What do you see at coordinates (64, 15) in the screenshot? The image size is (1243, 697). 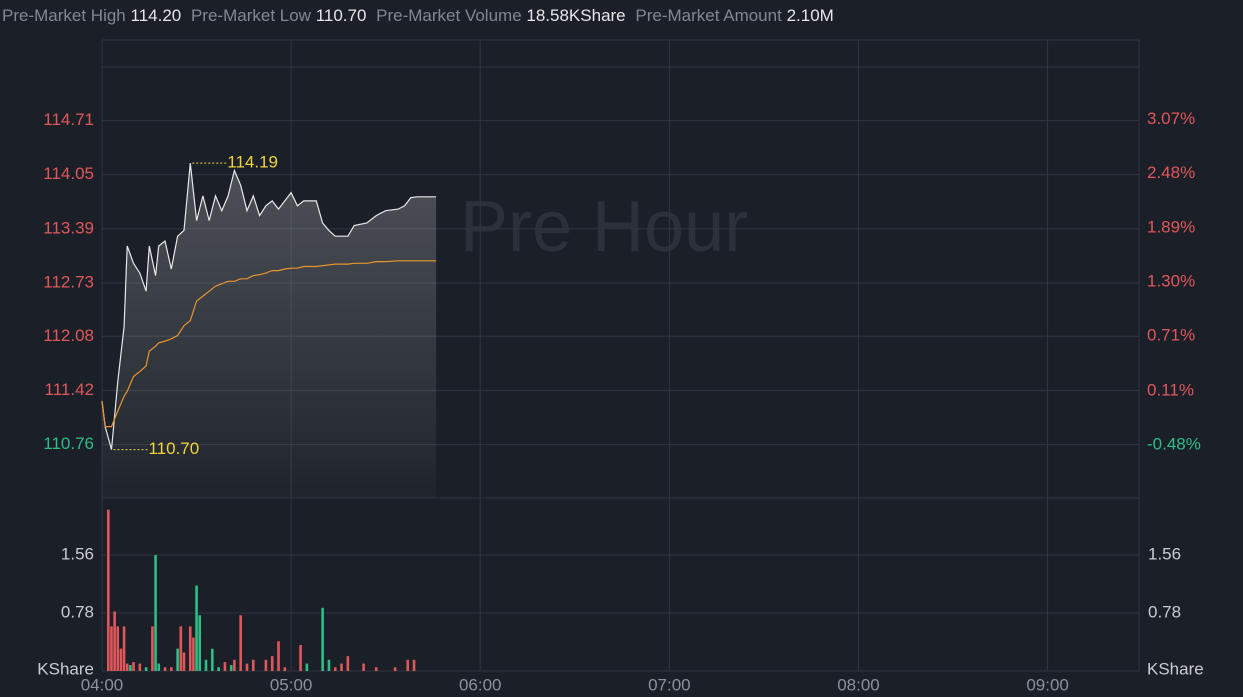 I see `stat-label: Pre-Market High` at bounding box center [64, 15].